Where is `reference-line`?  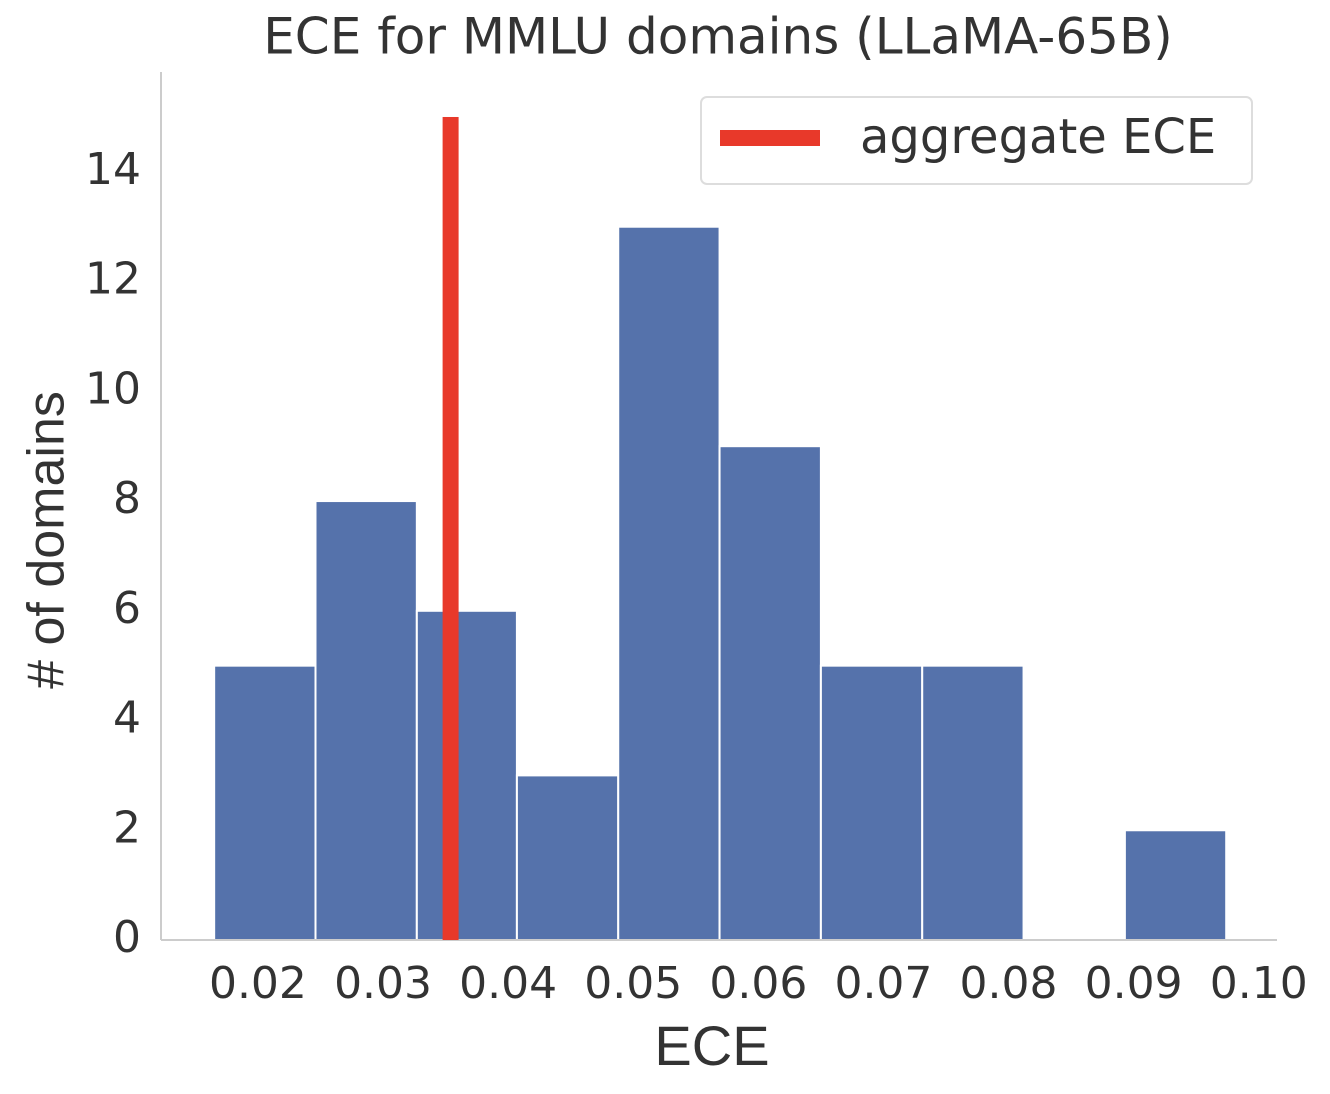
reference-line is located at coordinates (450, 528).